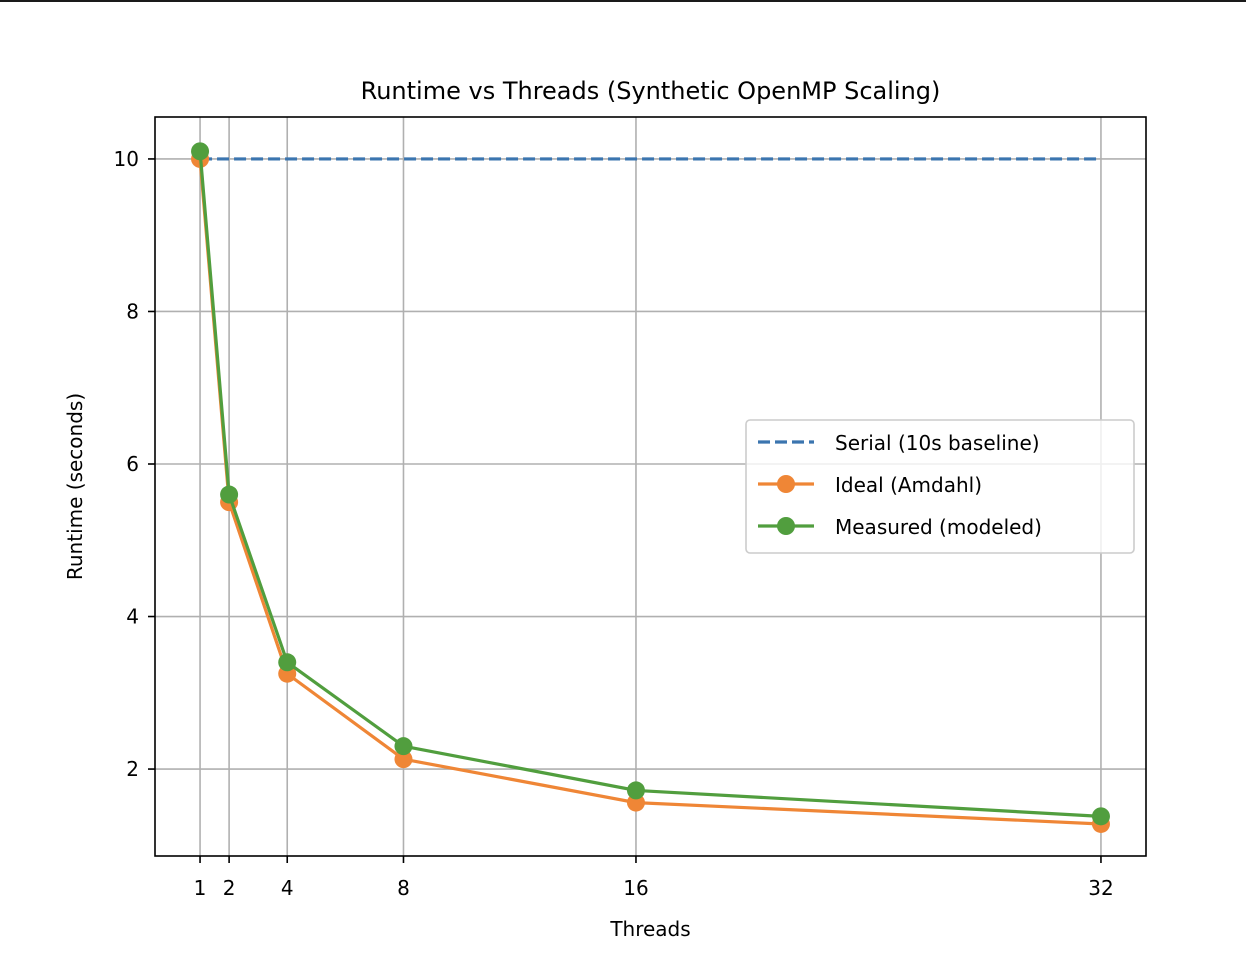  What do you see at coordinates (287, 888) in the screenshot?
I see `x-tick-label: 4` at bounding box center [287, 888].